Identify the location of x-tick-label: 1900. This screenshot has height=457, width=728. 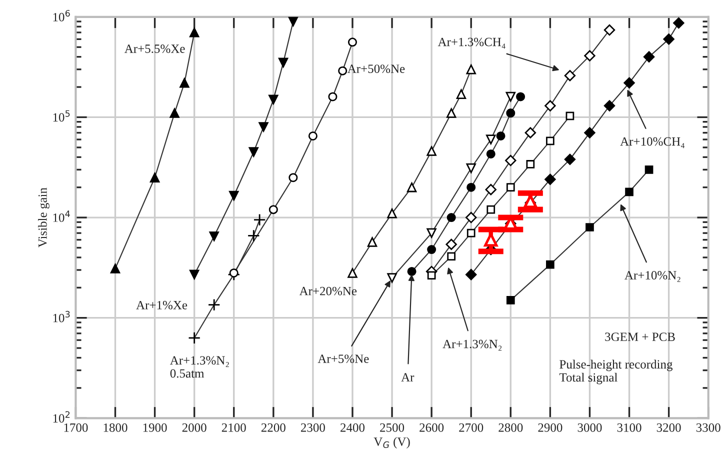
(155, 427).